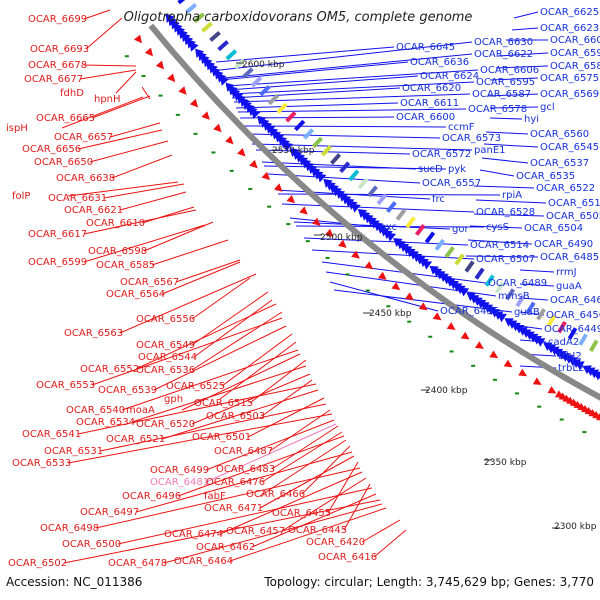 Image resolution: width=600 pixels, height=600 pixels. I want to click on reverse-gene-label: OCAR_6603, so click(575, 40).